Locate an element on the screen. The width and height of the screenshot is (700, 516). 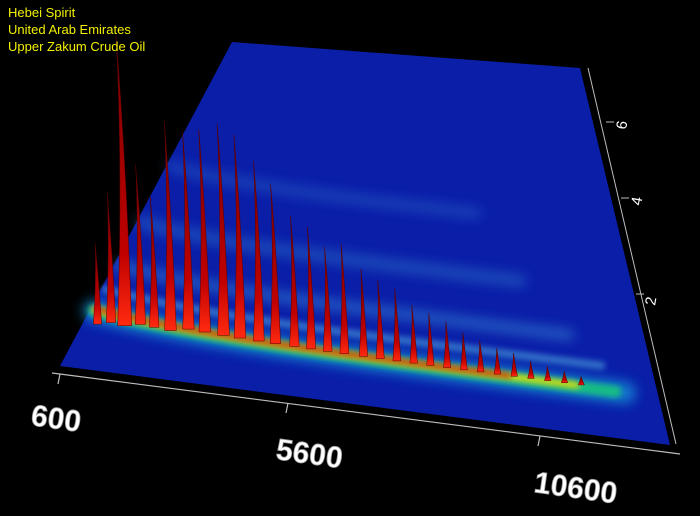
caption-origin: United Arab Emirates is located at coordinates (69, 29).